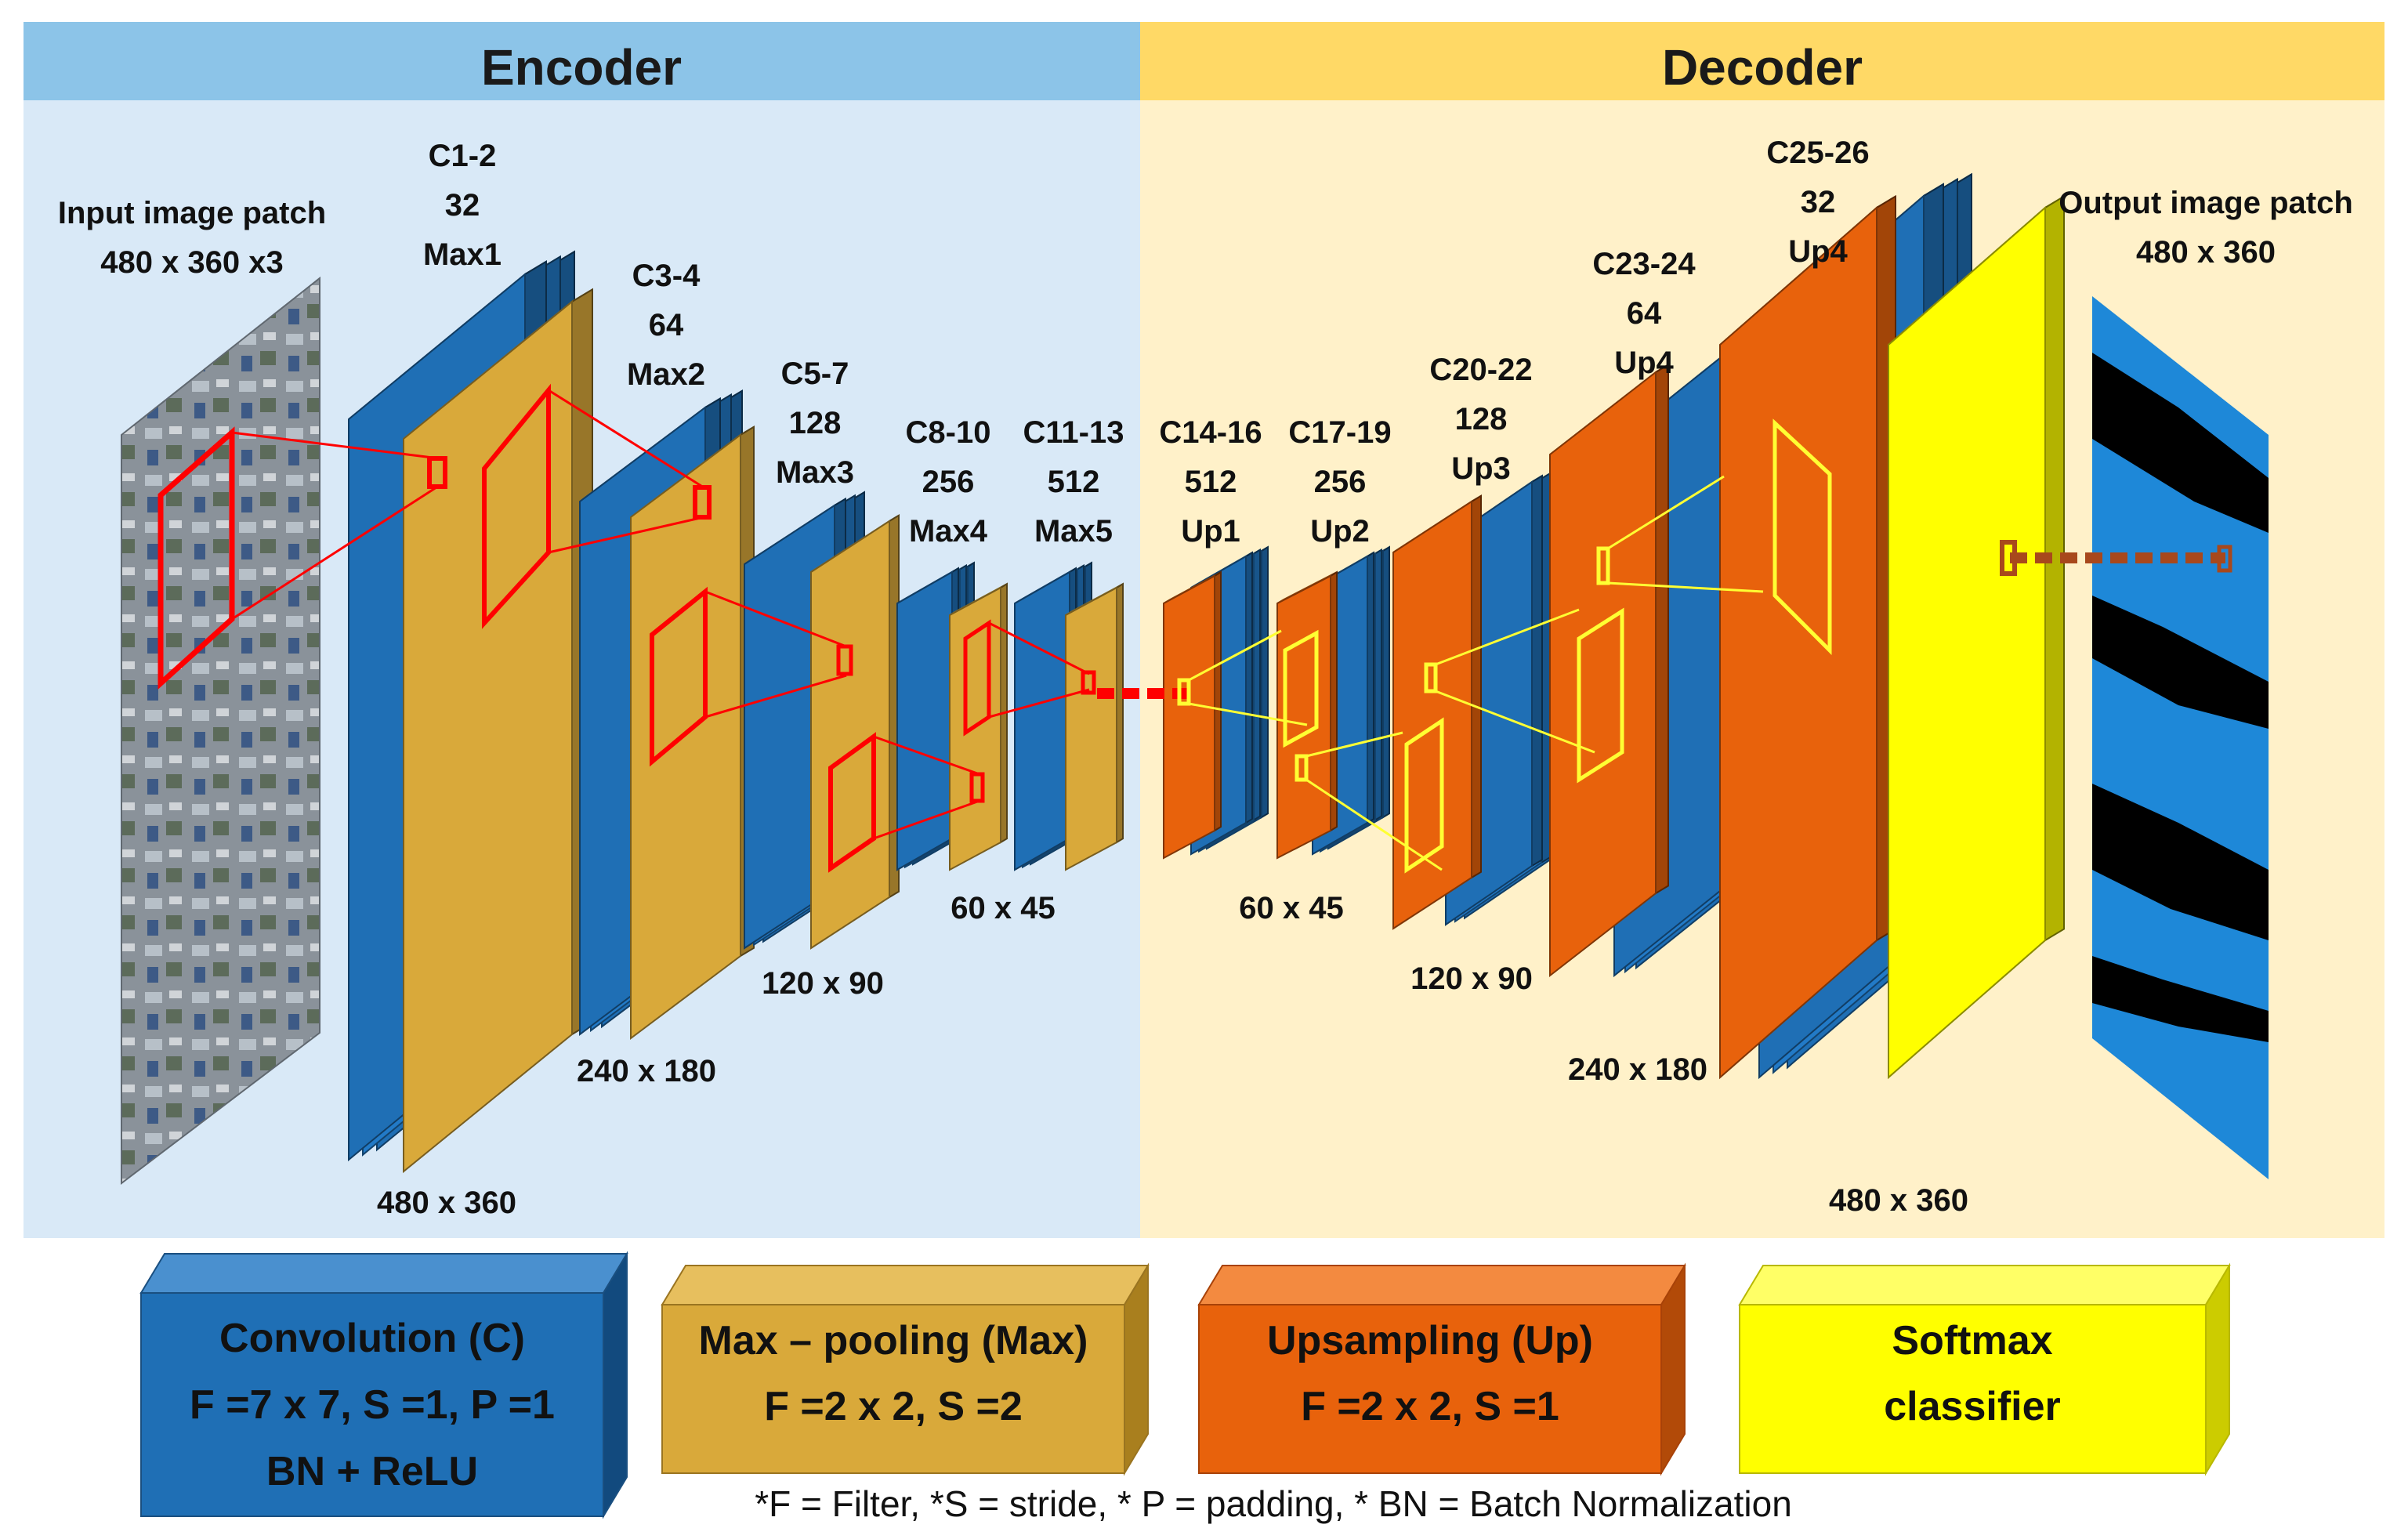 The image size is (2408, 1539). I want to click on legend-upsample-params: F =2 x 2, S =1, so click(1430, 1406).